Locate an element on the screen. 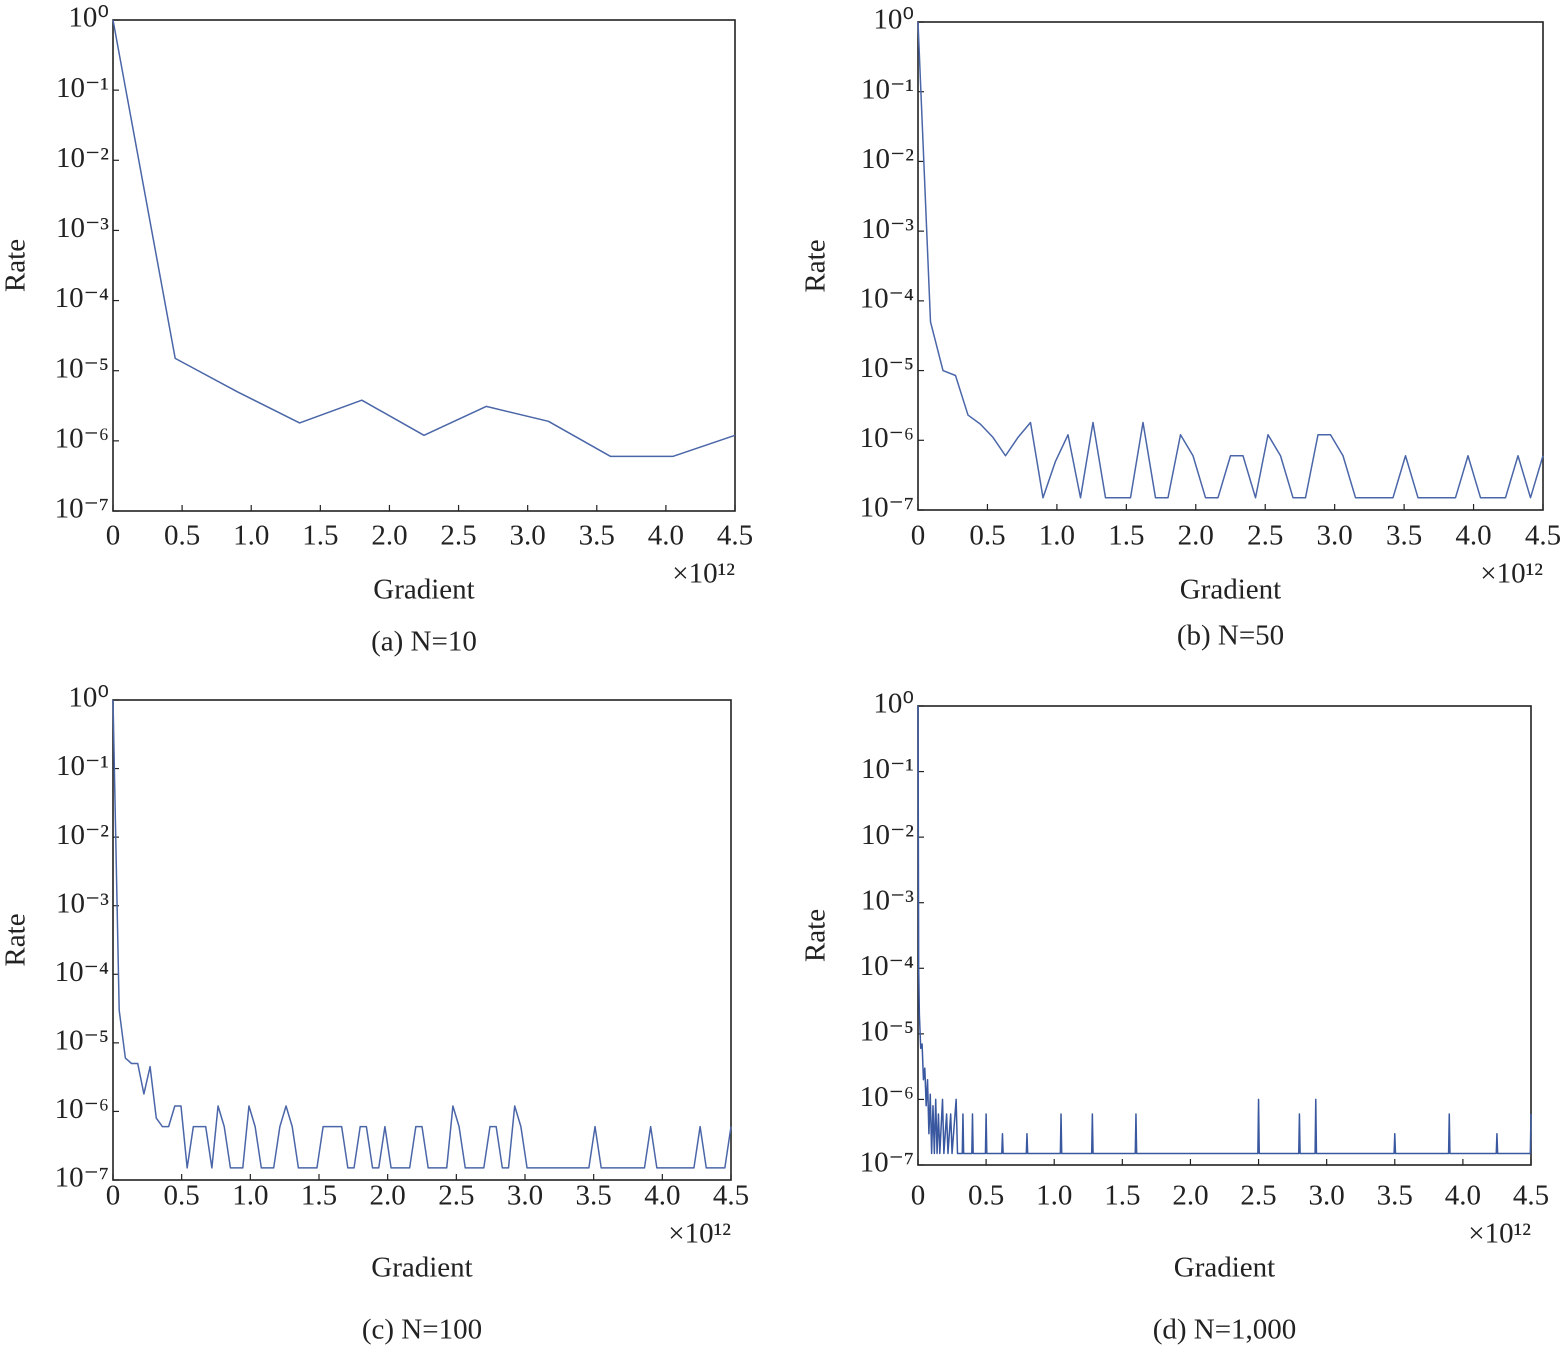 The height and width of the screenshot is (1354, 1563). subplot-caption: (b) N=50 is located at coordinates (1230, 636).